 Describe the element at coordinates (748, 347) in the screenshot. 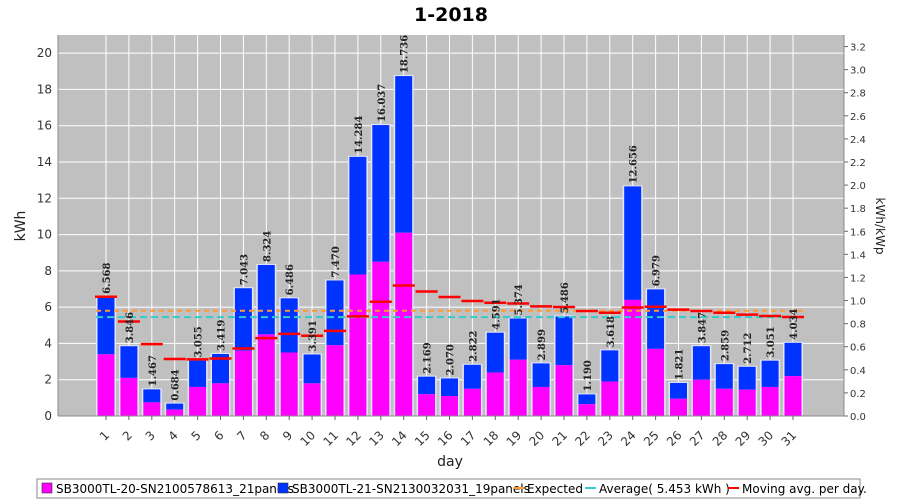

I see `data-label: 2.712` at that location.